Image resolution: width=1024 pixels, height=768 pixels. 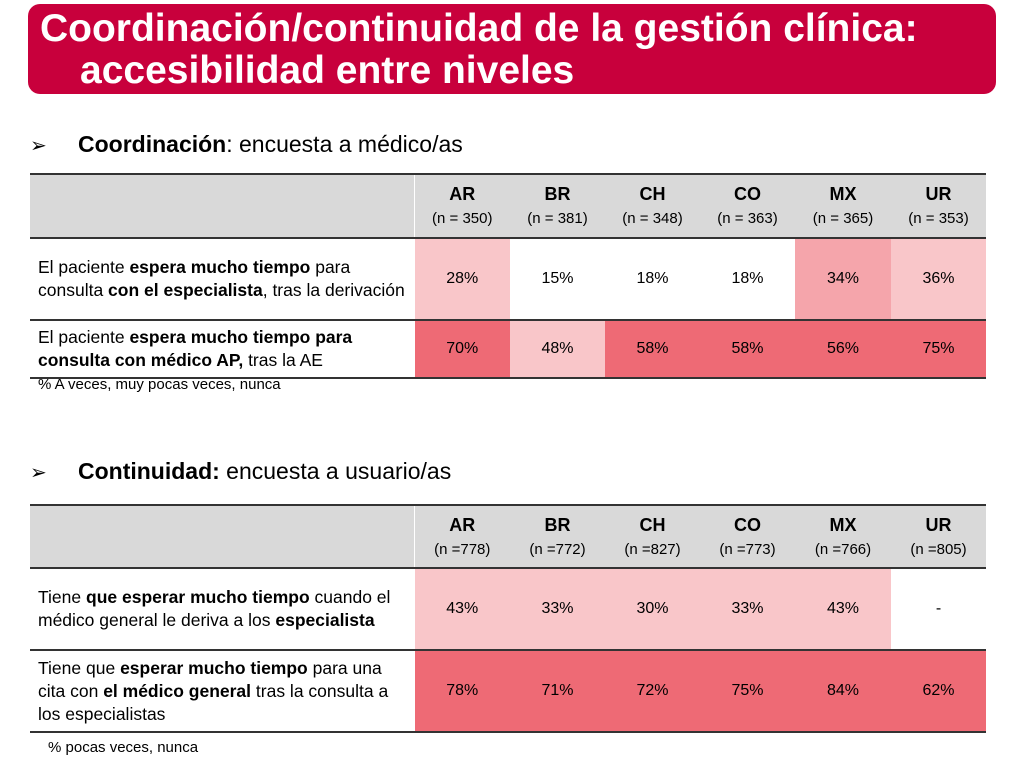 I want to click on page-title-line2: accesibilidad entre niveles, so click(x=327, y=70).